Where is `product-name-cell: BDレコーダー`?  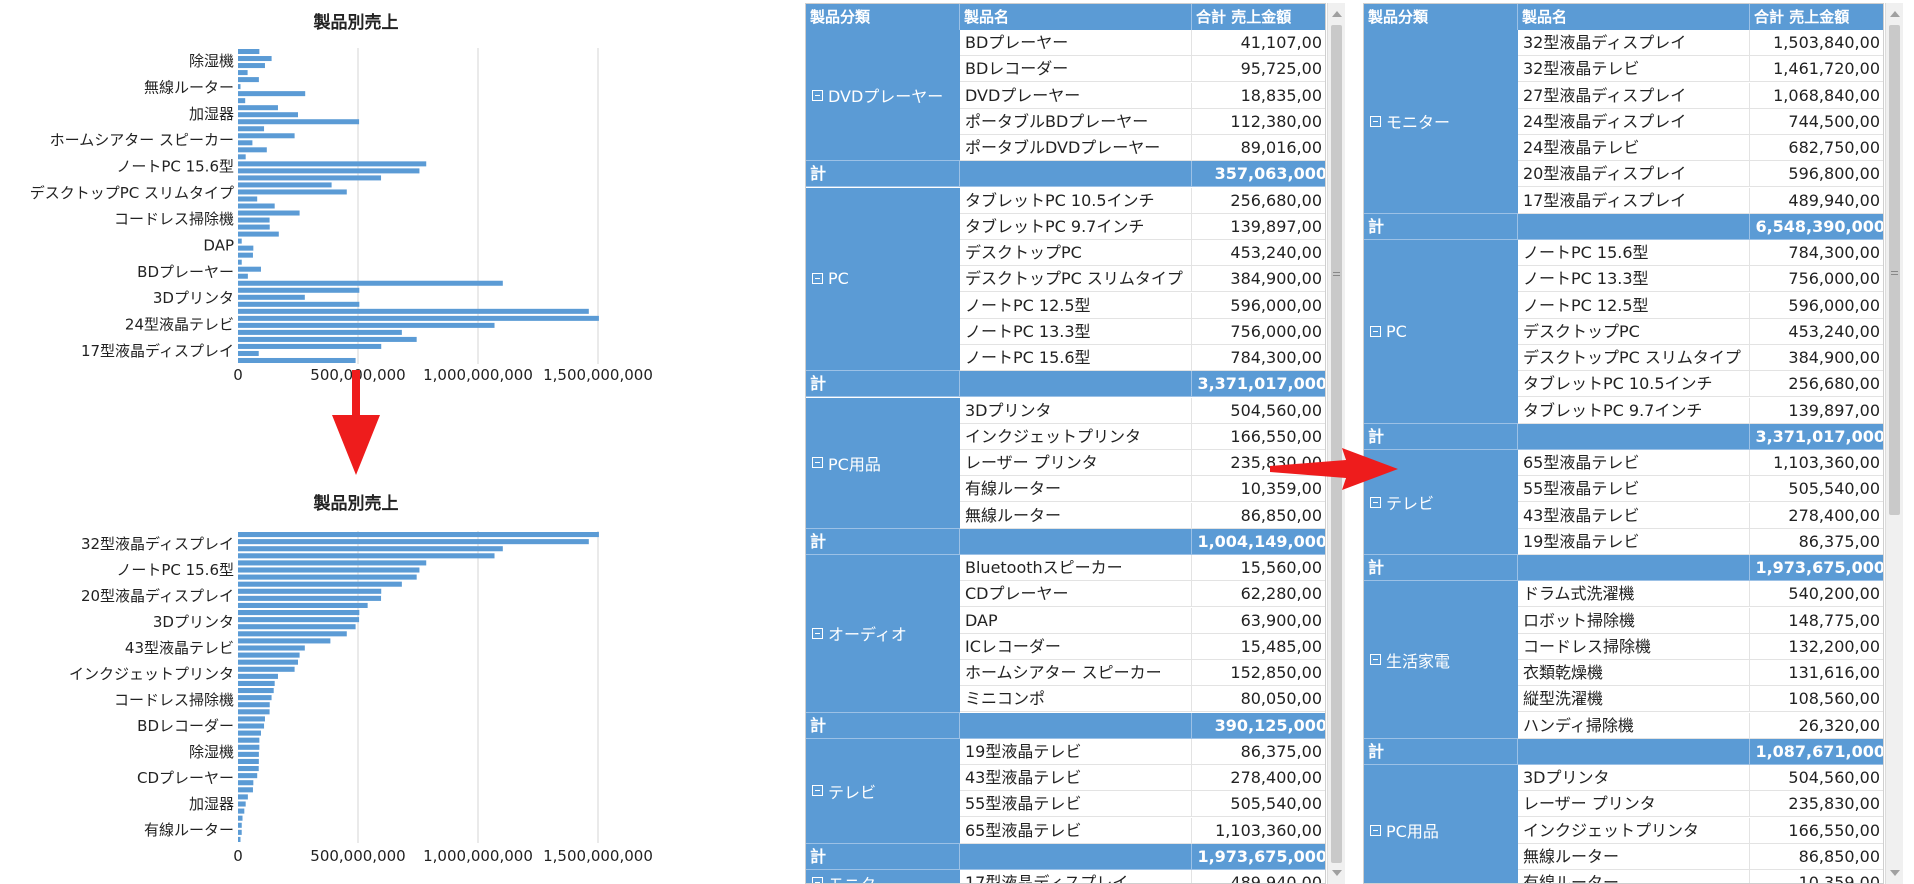 product-name-cell: BDレコーダー is located at coordinates (1076, 69).